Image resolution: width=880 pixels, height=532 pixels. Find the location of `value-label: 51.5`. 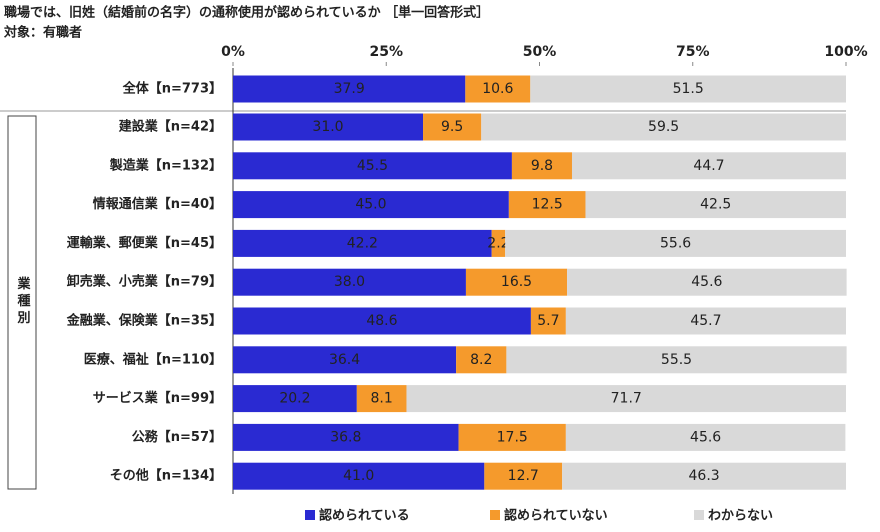

value-label: 51.5 is located at coordinates (688, 89).